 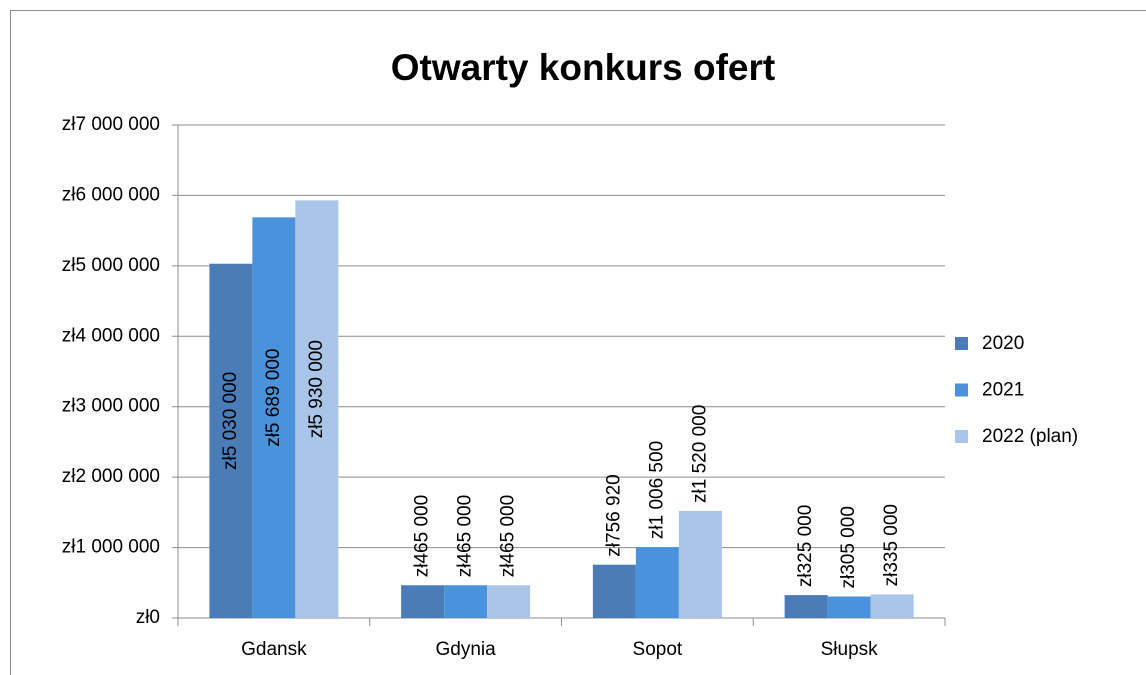 I want to click on legend-label: 2022 (plan), so click(x=1030, y=436).